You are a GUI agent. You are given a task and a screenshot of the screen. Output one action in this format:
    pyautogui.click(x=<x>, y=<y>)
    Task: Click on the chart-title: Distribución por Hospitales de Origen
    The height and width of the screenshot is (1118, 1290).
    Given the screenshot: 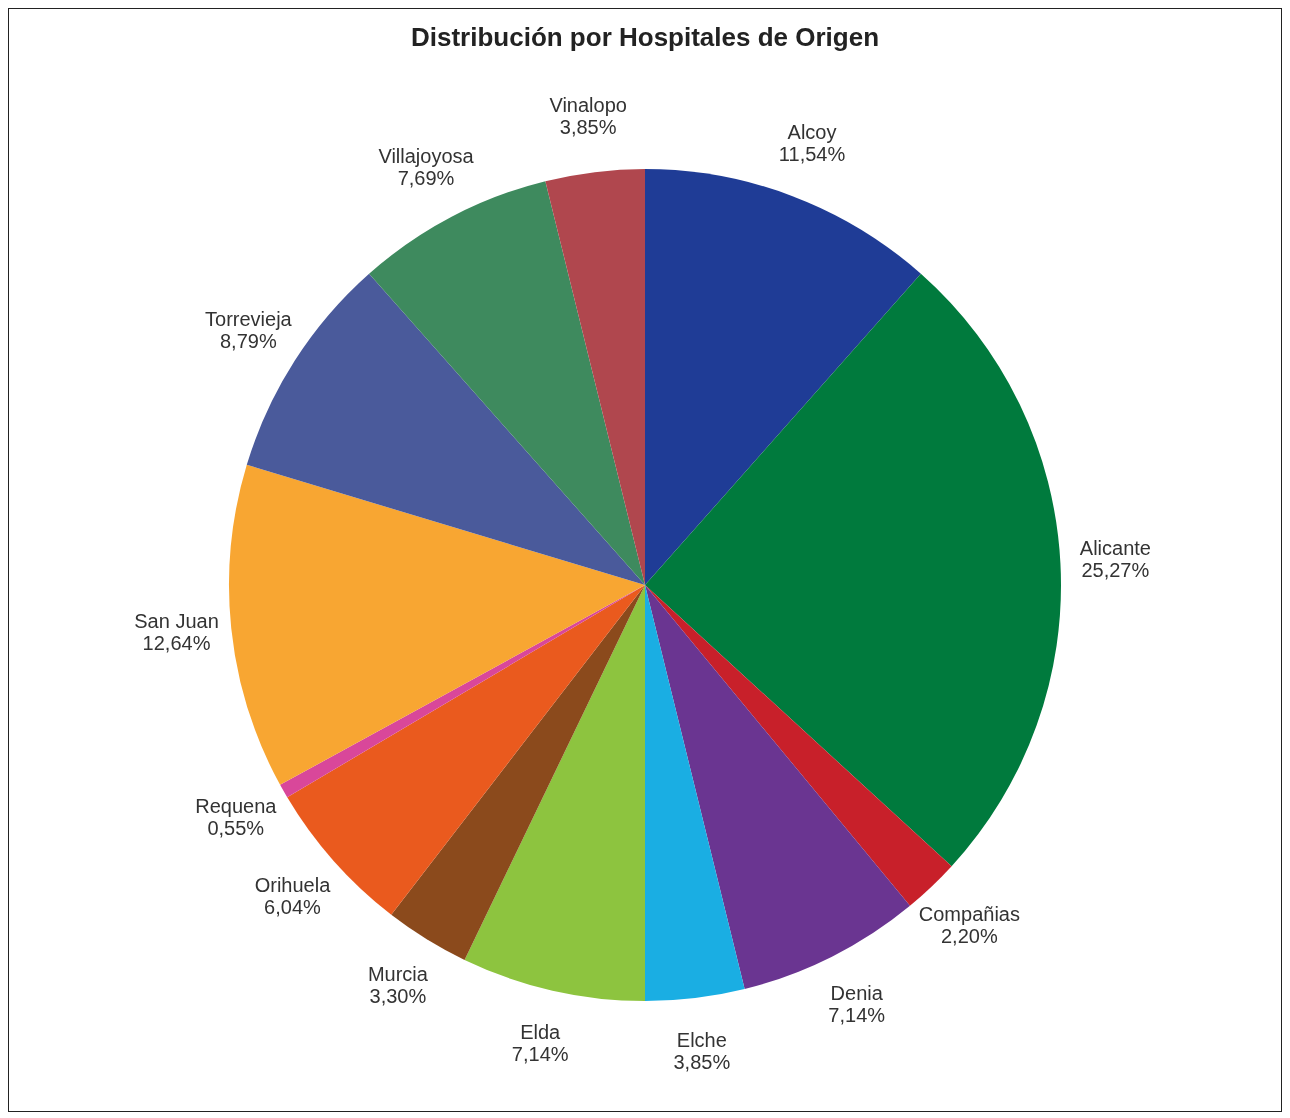 What is the action you would take?
    pyautogui.click(x=645, y=36)
    